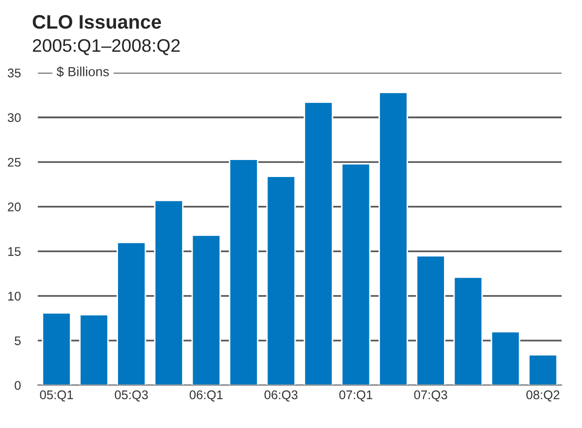  What do you see at coordinates (206, 396) in the screenshot?
I see `x-tick-label: 06:Q1` at bounding box center [206, 396].